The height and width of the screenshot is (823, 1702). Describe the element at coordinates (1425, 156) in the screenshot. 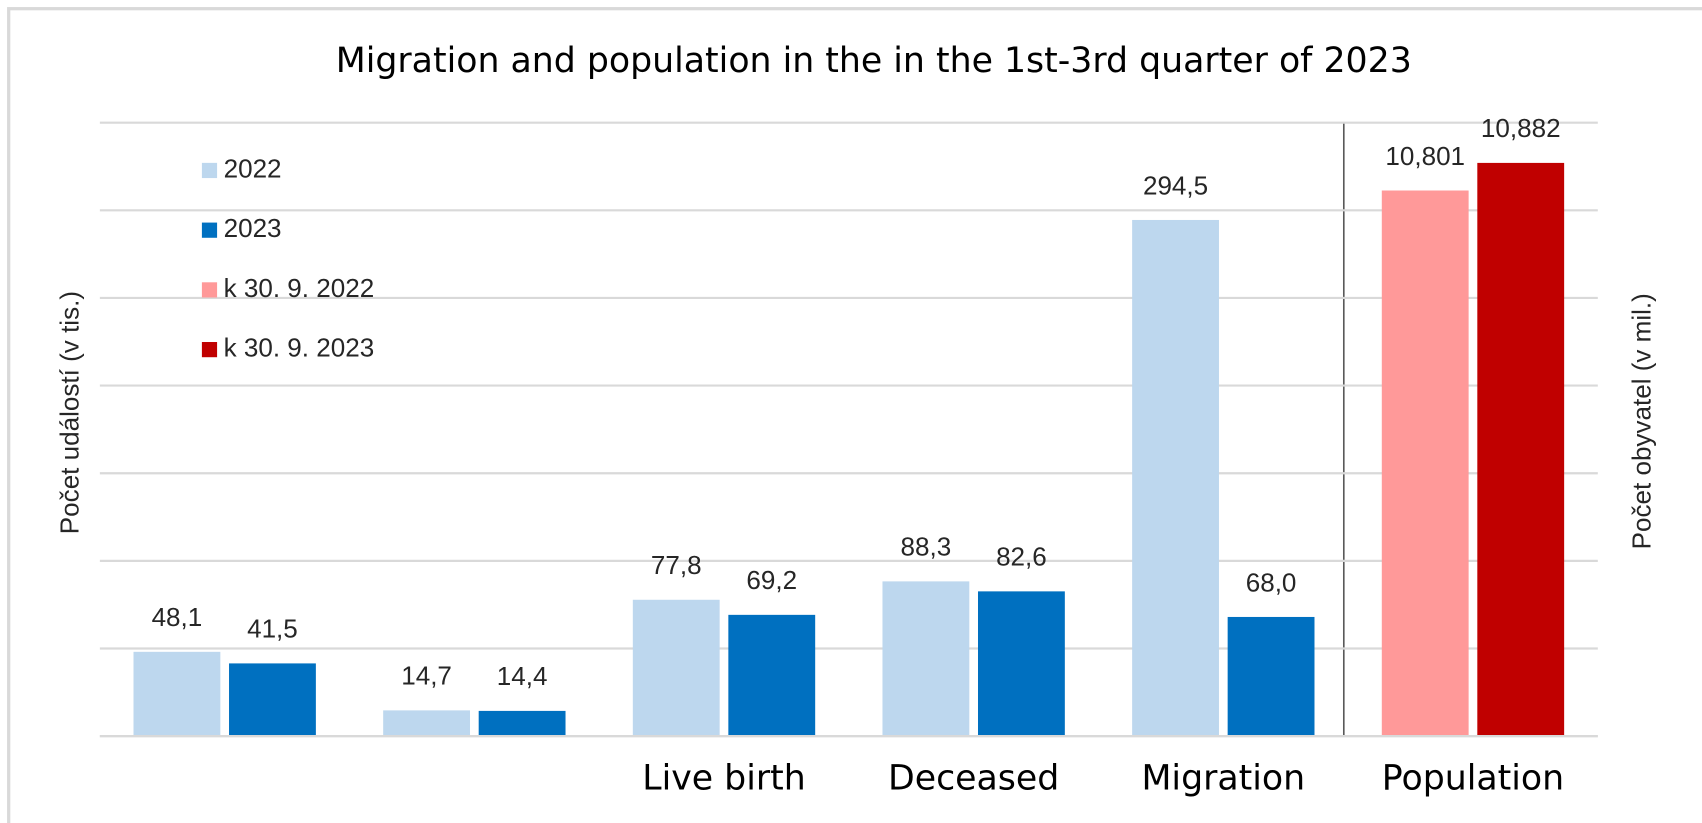

I see `data-label: 10,801` at that location.